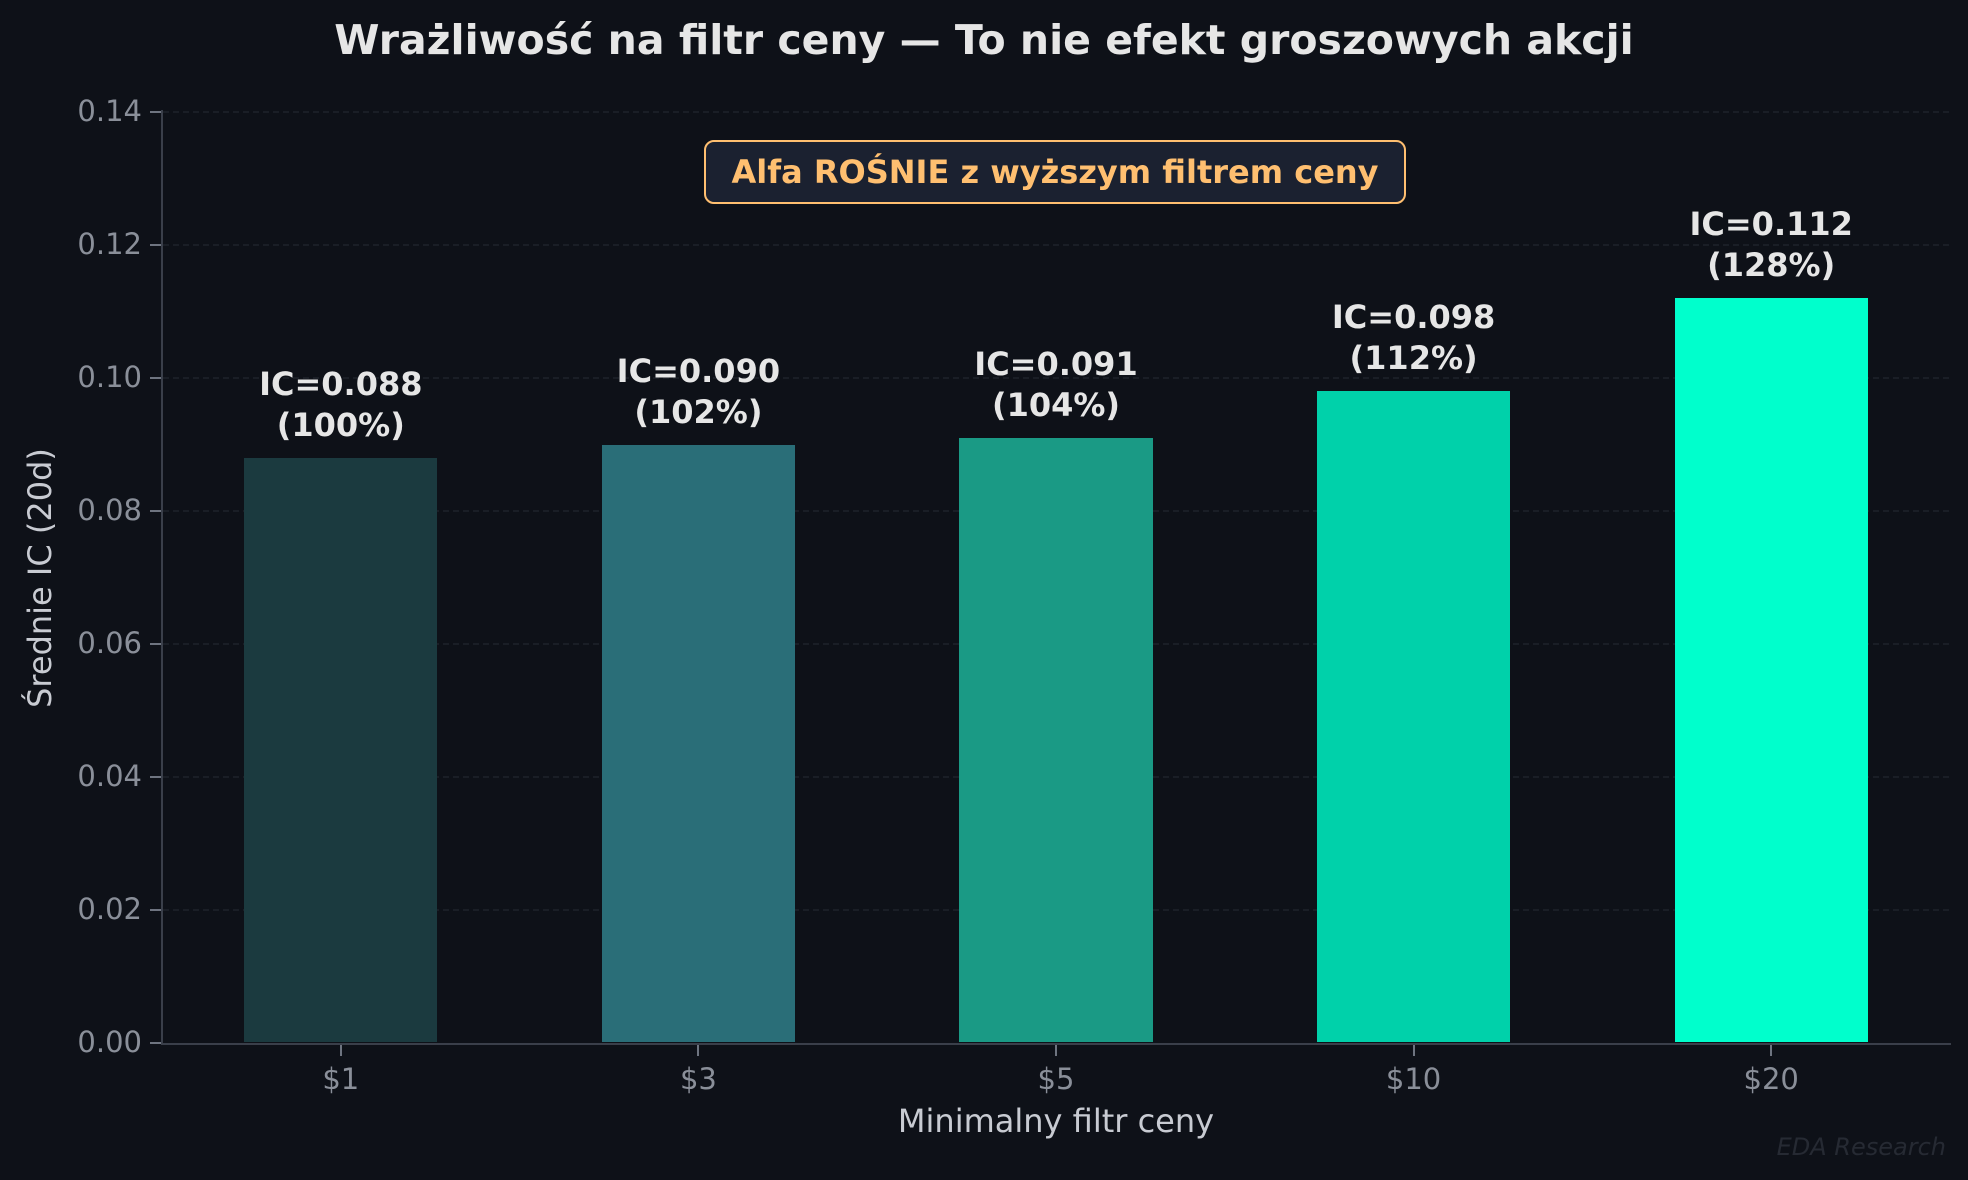  I want to click on relative-pct: (128%), so click(1771, 265).